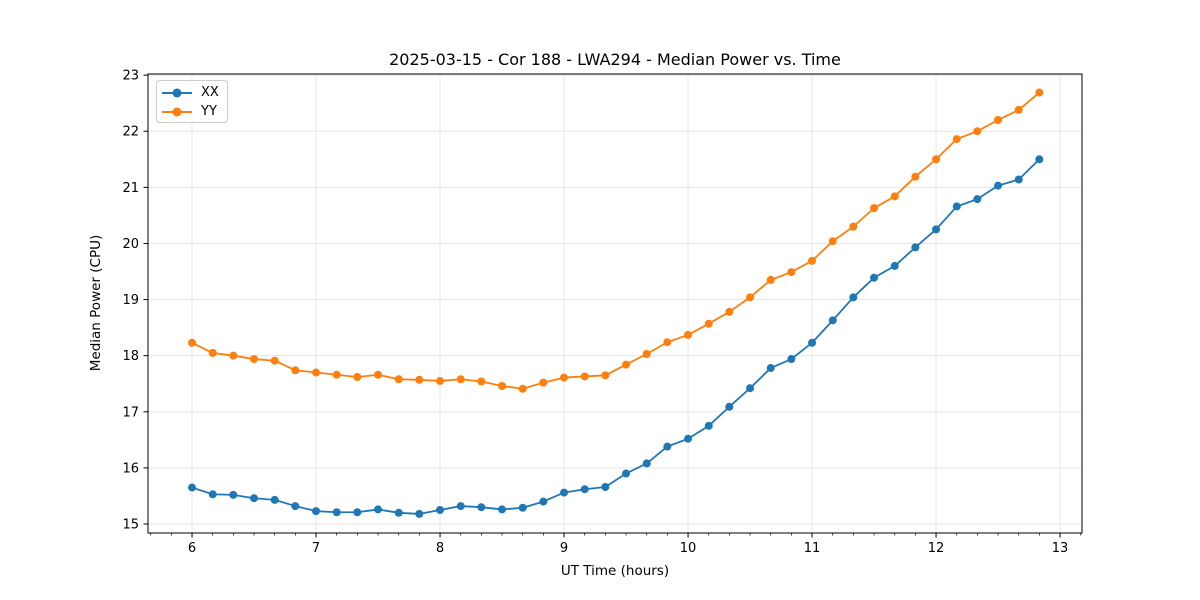  Describe the element at coordinates (130, 525) in the screenshot. I see `y-tick-label: 15` at that location.